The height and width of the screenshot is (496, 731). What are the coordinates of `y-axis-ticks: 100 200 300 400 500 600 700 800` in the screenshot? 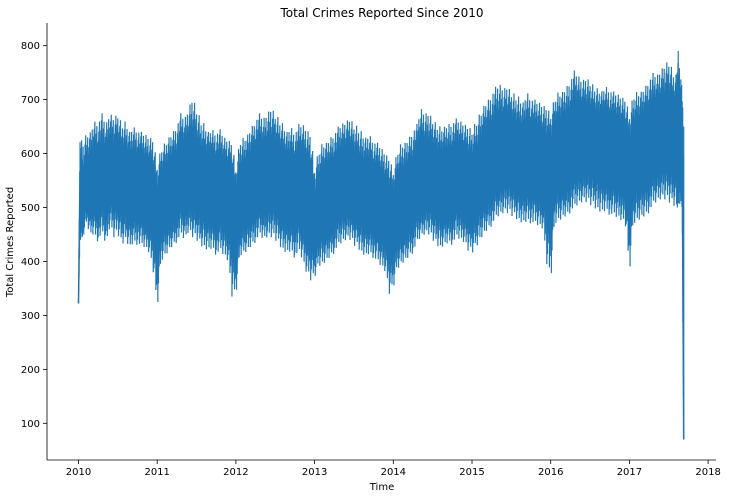 It's located at (34, 235).